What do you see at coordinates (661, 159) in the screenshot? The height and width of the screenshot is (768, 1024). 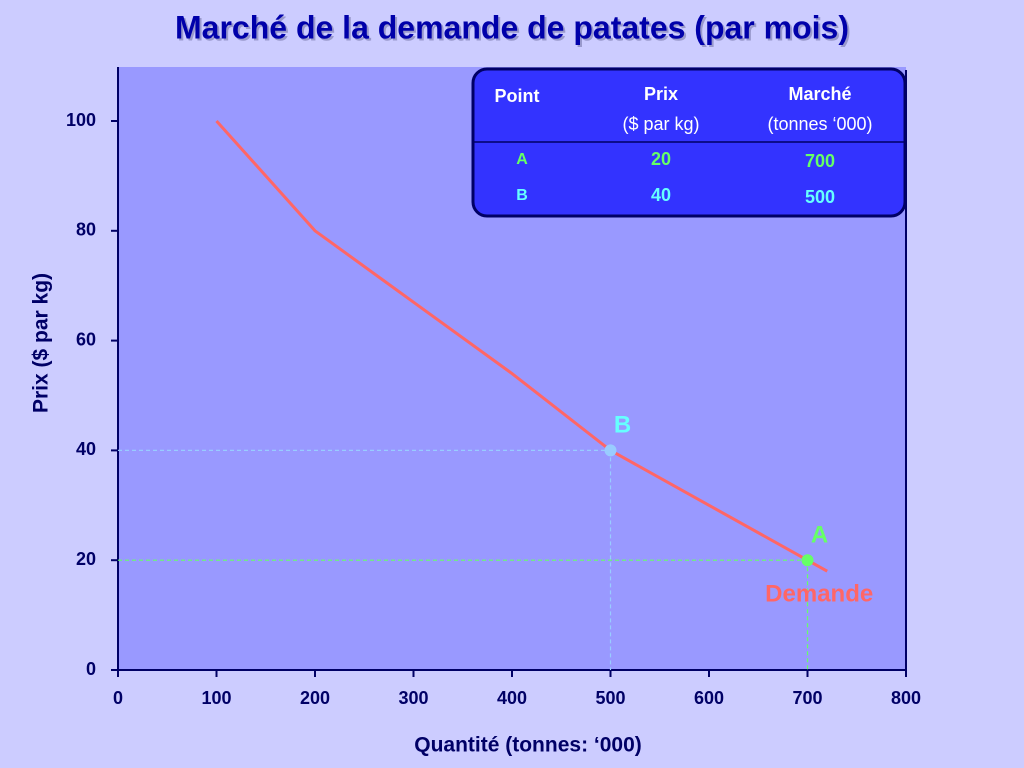 I see `table-cell: 20` at bounding box center [661, 159].